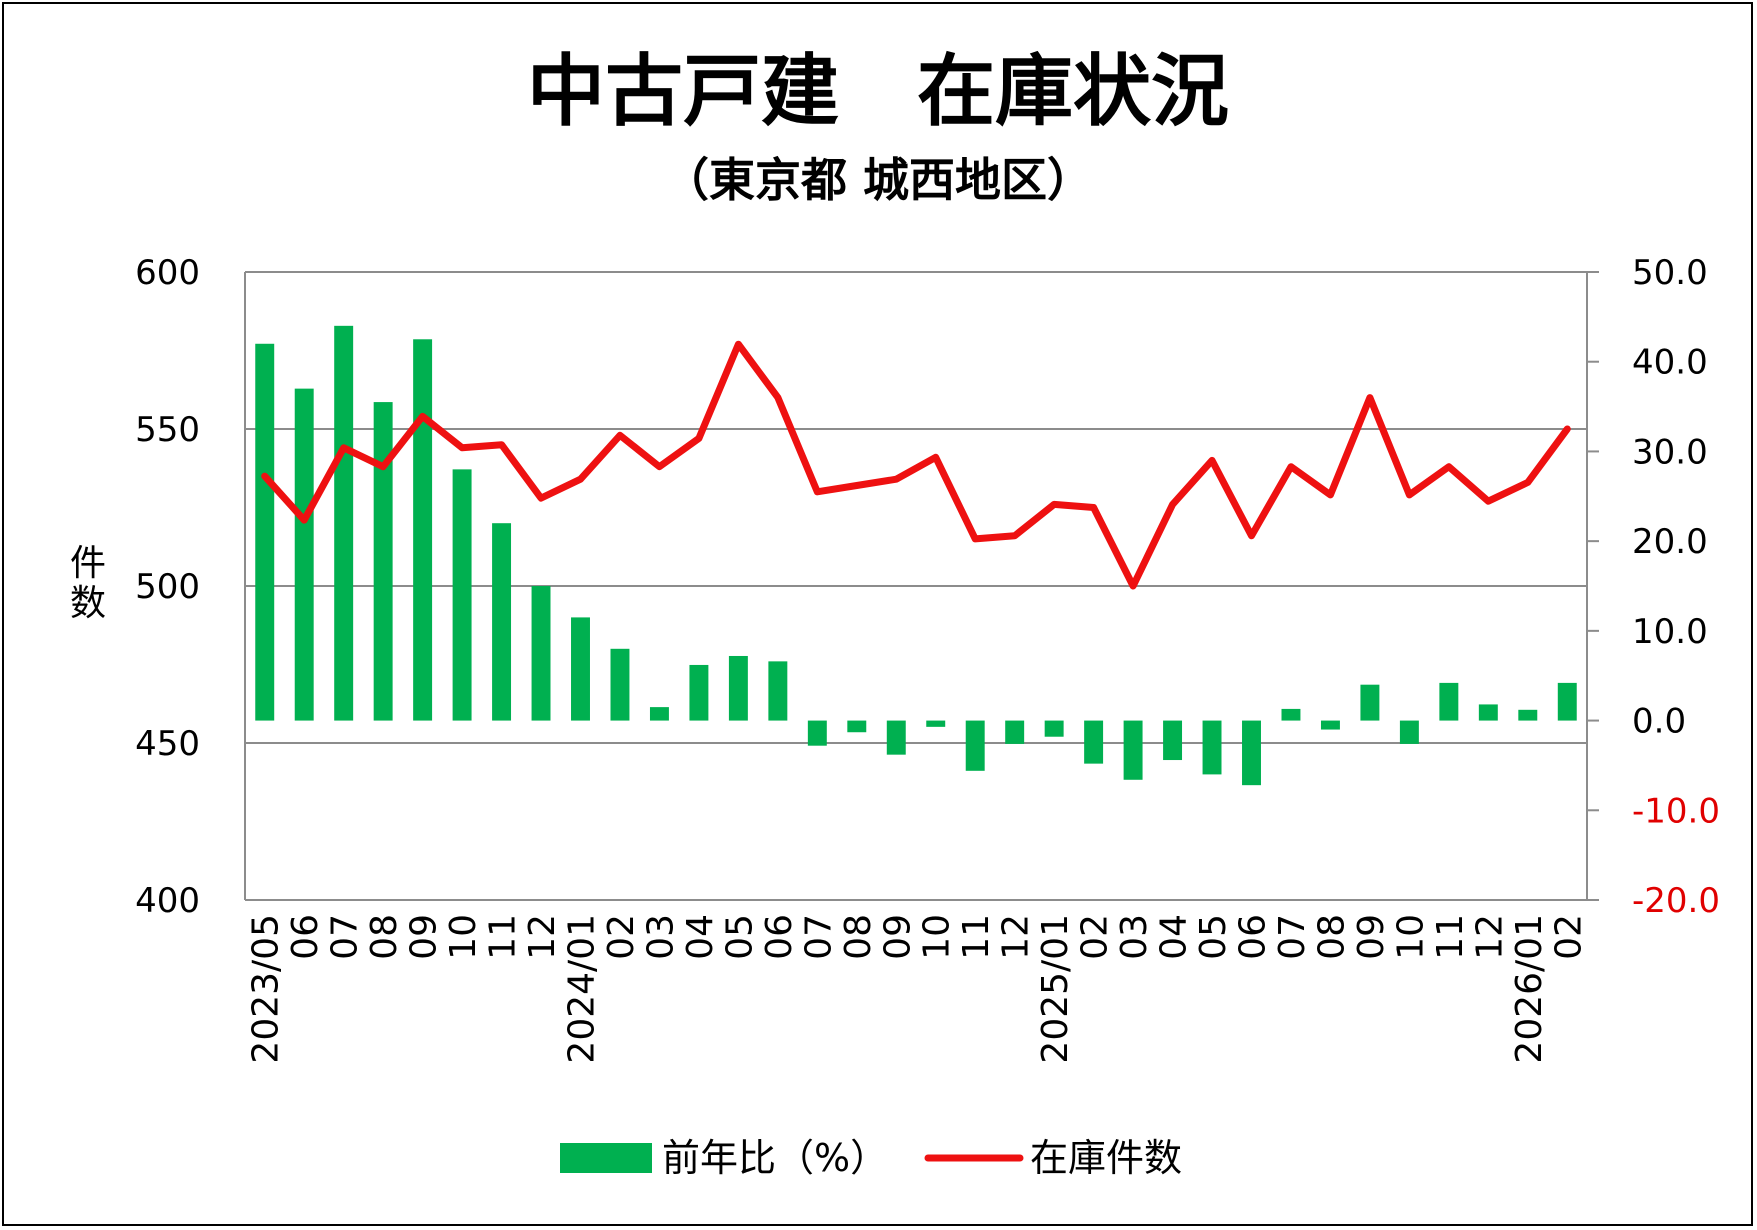 The height and width of the screenshot is (1230, 1757). What do you see at coordinates (779, 937) in the screenshot?
I see `x-tick-label-13: 06` at bounding box center [779, 937].